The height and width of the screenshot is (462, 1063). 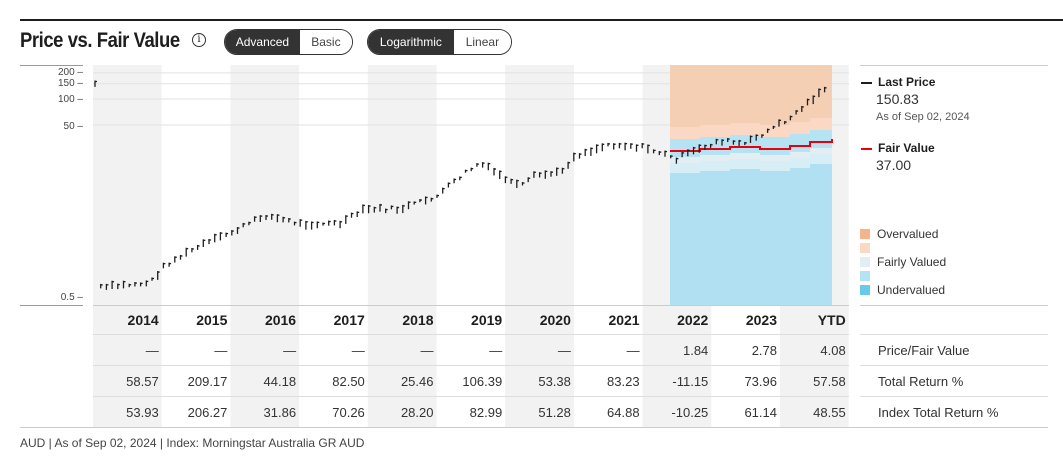 What do you see at coordinates (207, 412) in the screenshot?
I see `table-cell: 206.27` at bounding box center [207, 412].